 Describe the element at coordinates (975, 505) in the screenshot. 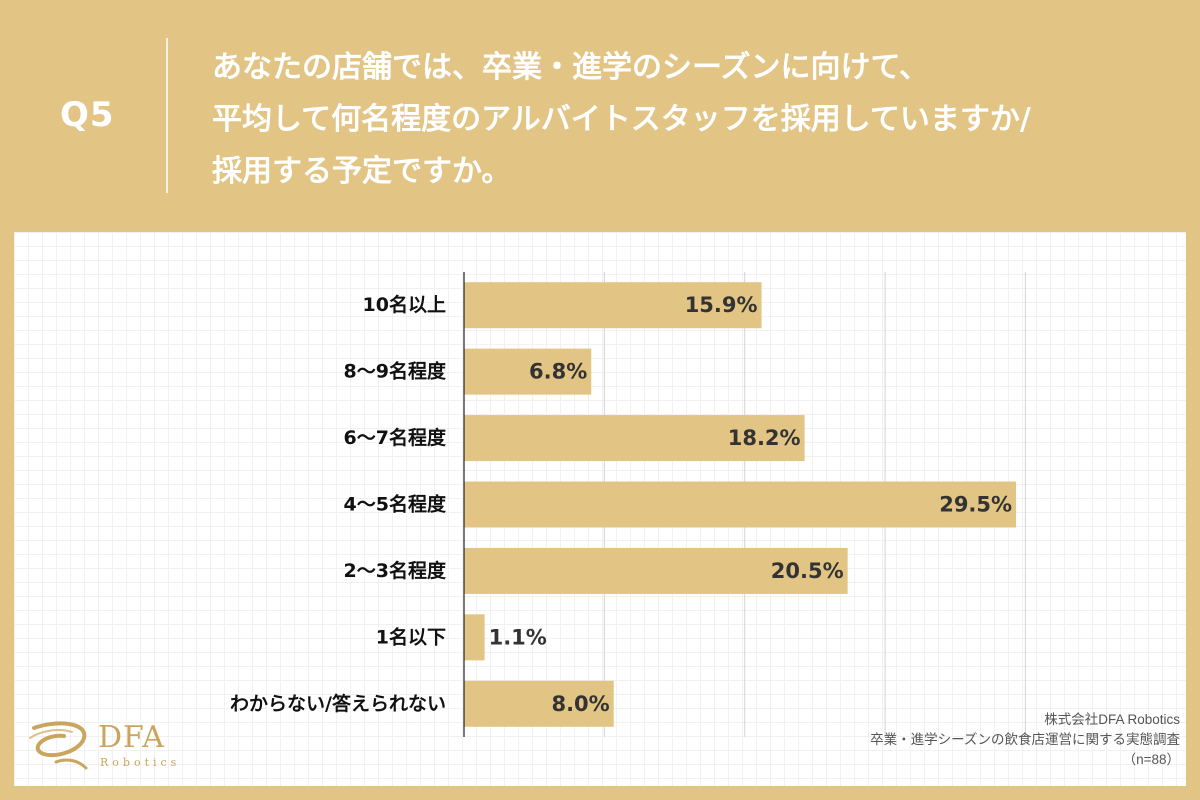

I see `value-label: 29.5%` at that location.